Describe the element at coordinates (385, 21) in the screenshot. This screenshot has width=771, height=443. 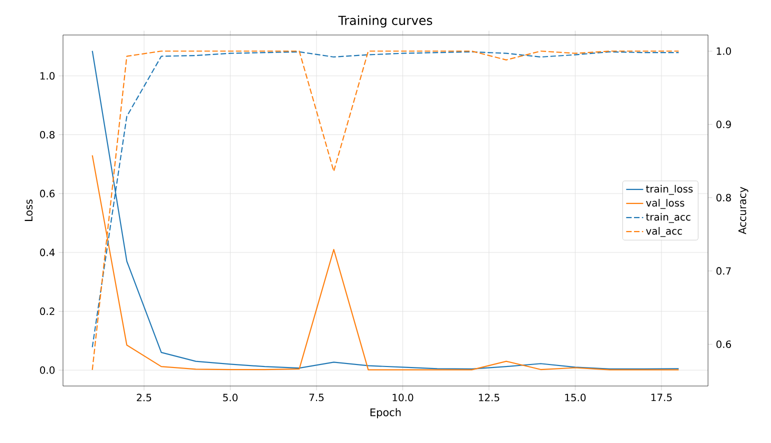
I see `chart-title: Training curves` at that location.